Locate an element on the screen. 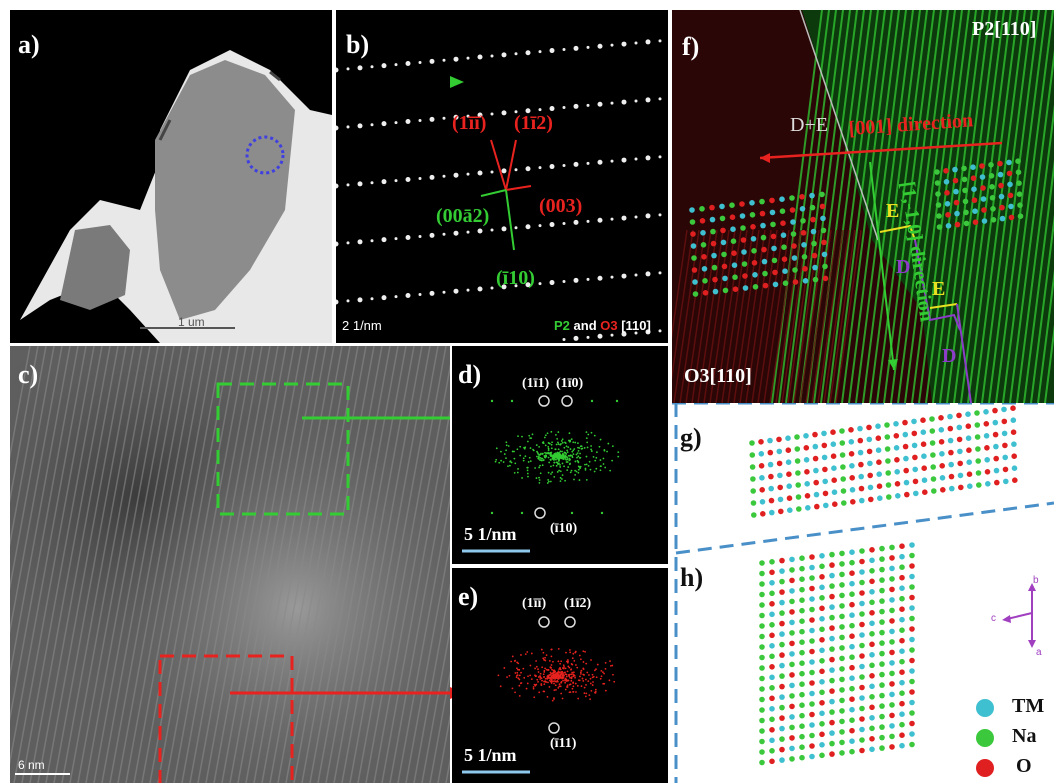  panel-e-scalebar: 5 1/nm is located at coordinates (490, 755).